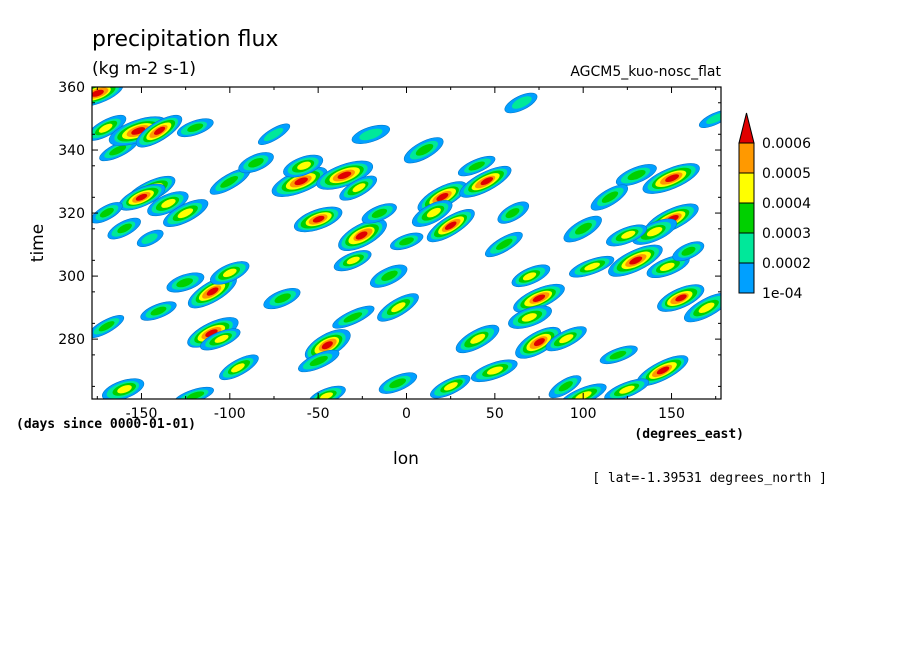 The width and height of the screenshot is (904, 654). Describe the element at coordinates (71, 340) in the screenshot. I see `y-tick-label: 280` at that location.